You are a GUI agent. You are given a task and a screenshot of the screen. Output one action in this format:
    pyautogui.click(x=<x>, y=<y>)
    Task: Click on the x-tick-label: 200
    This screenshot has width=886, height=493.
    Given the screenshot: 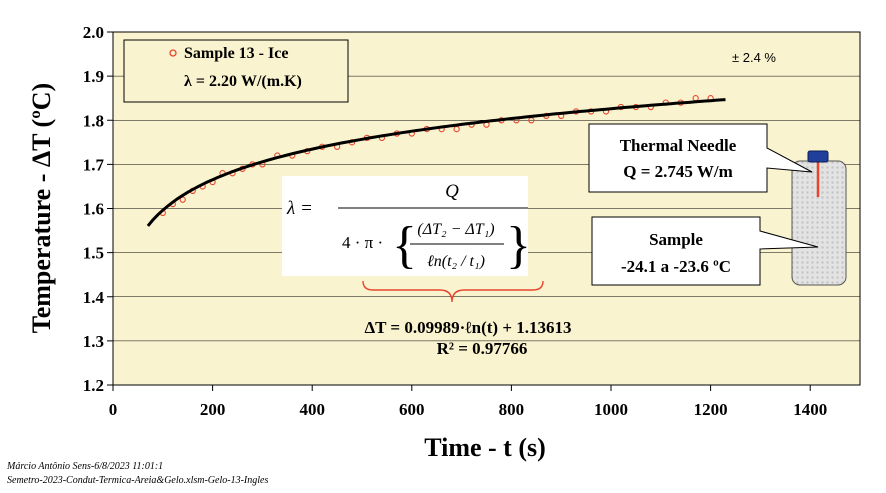 What is the action you would take?
    pyautogui.click(x=213, y=409)
    